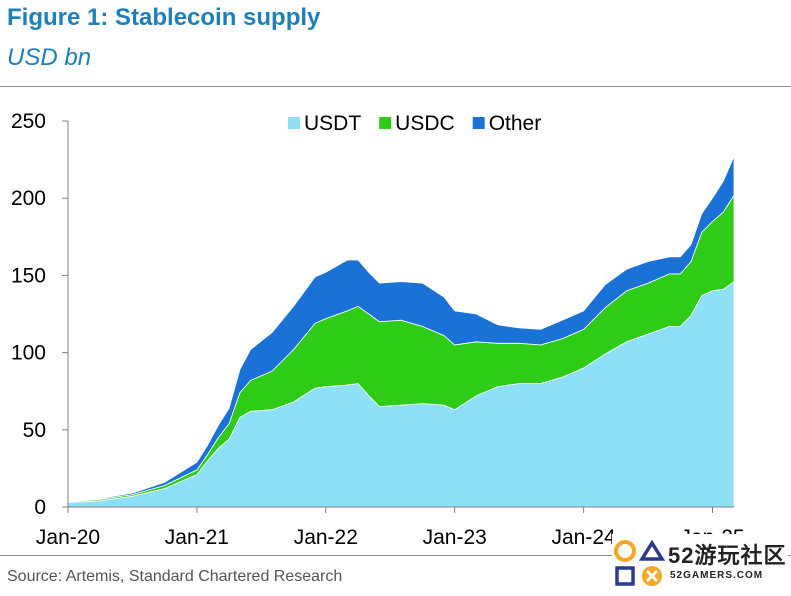  What do you see at coordinates (28, 121) in the screenshot?
I see `y-tick-label: 250` at bounding box center [28, 121].